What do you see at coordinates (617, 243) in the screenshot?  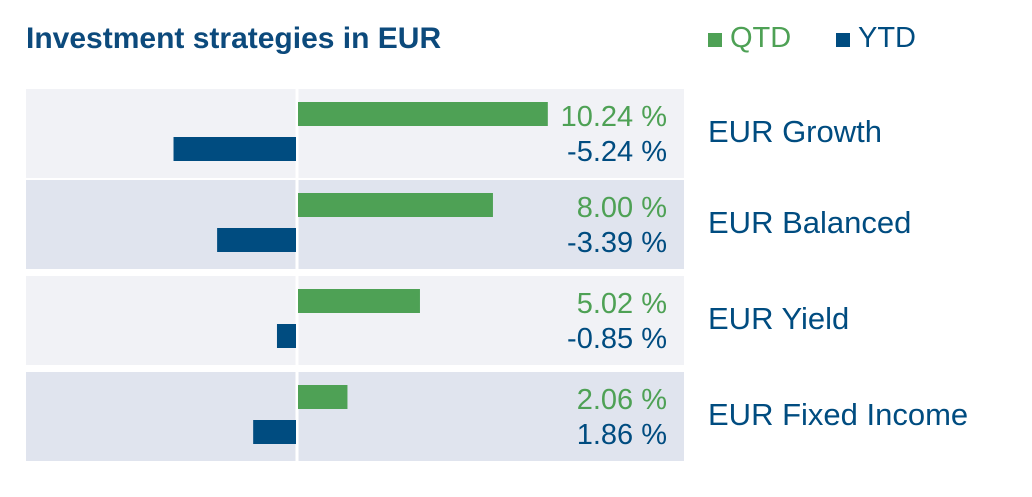 I see `ytd-value-label: -3.39 %` at bounding box center [617, 243].